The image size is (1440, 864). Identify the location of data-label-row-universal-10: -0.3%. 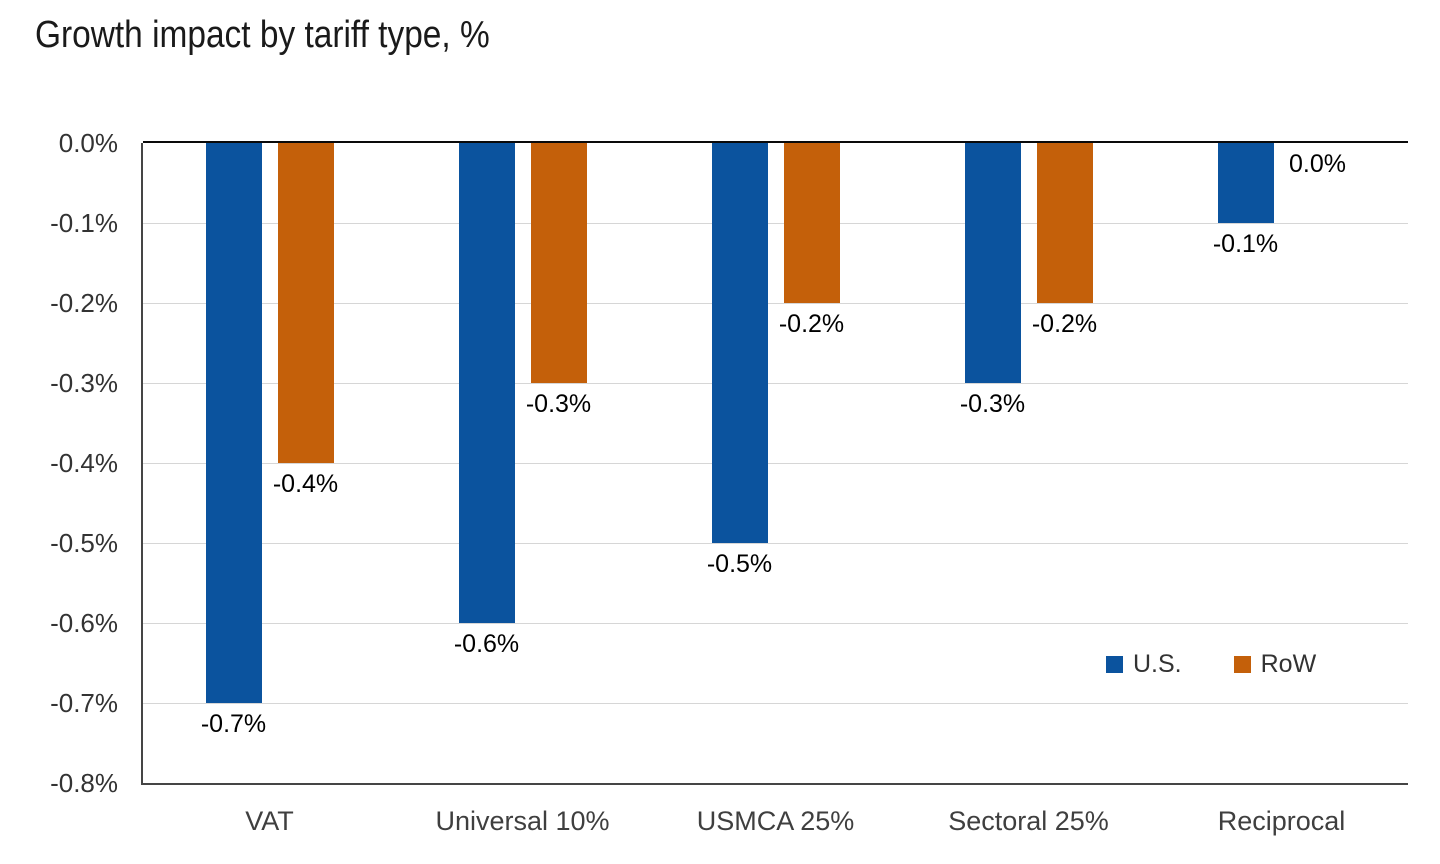
(558, 404).